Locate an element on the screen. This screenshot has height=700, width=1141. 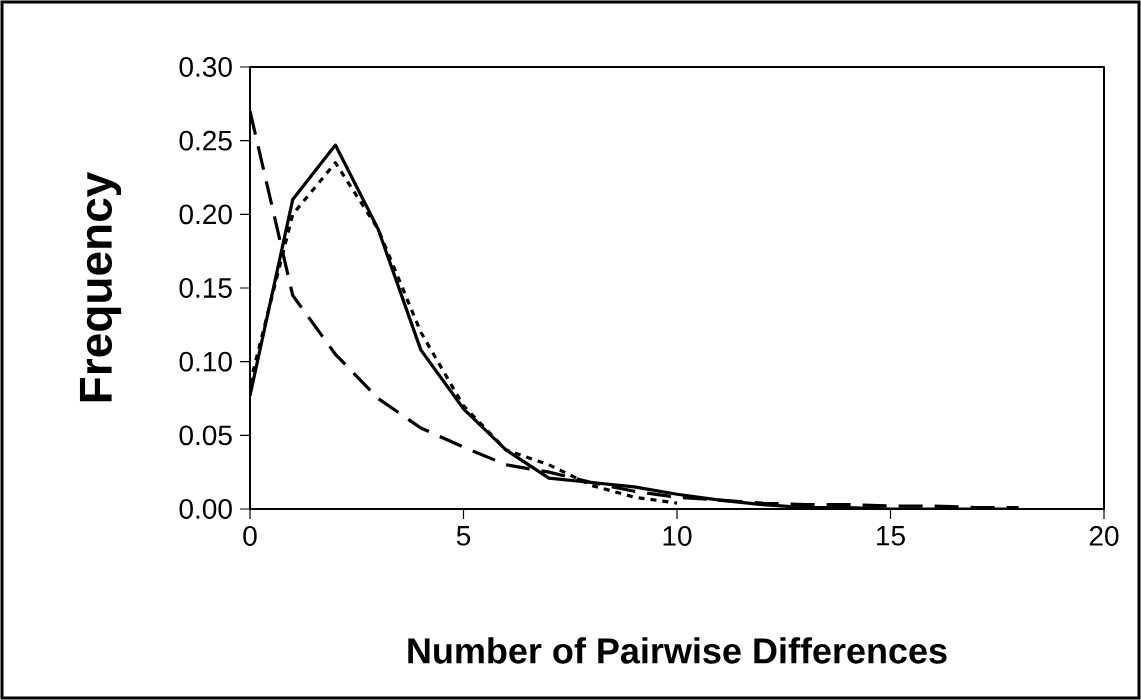
y-tick-label: 0.30 is located at coordinates (205, 67).